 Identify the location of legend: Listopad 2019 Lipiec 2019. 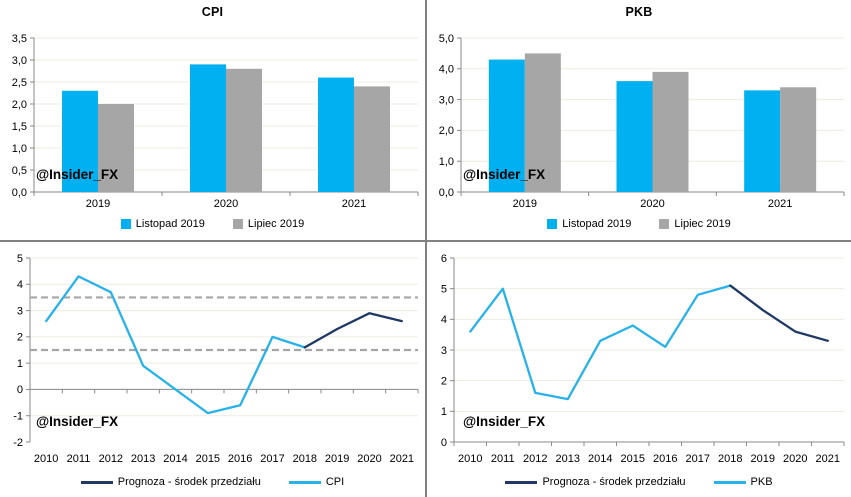
(212, 224).